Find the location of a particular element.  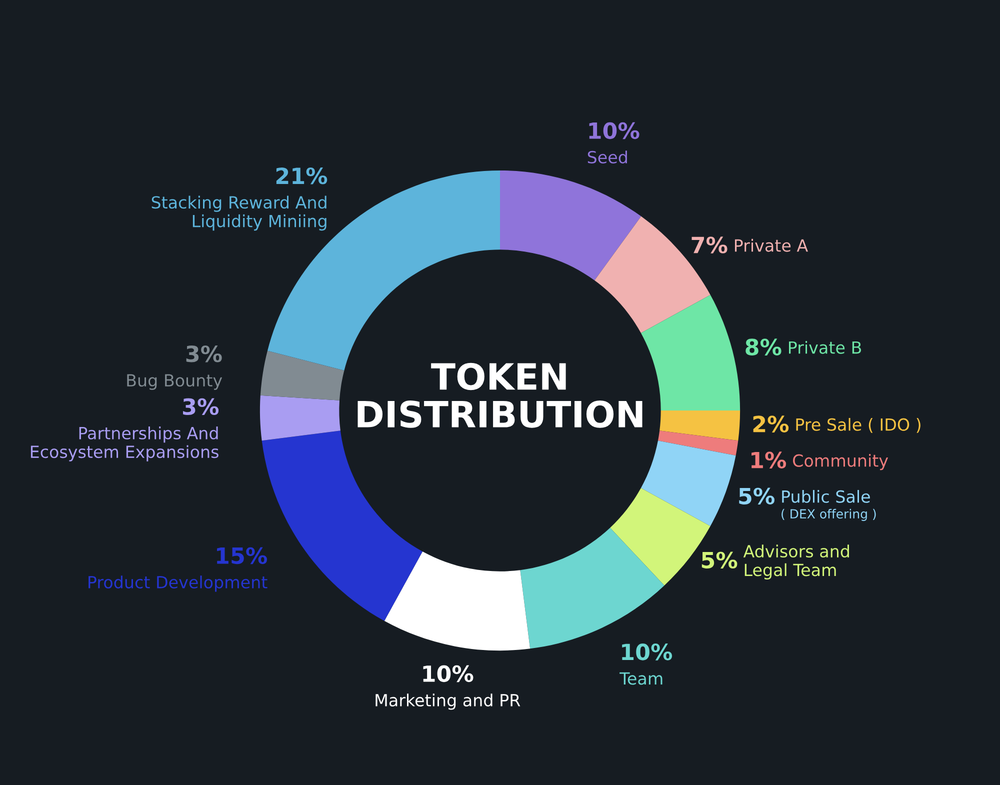

data-label: 15% is located at coordinates (242, 555).